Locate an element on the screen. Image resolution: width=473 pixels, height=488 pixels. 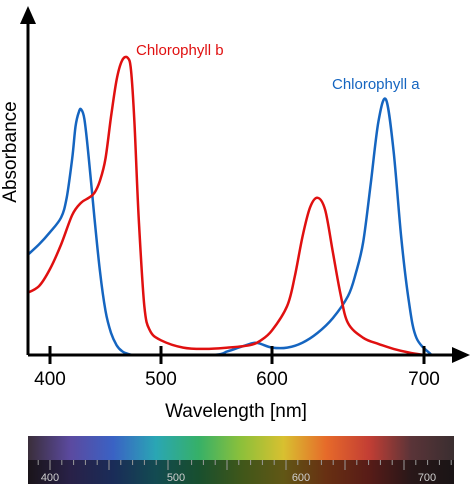
x-tick-label: 700 is located at coordinates (424, 379).